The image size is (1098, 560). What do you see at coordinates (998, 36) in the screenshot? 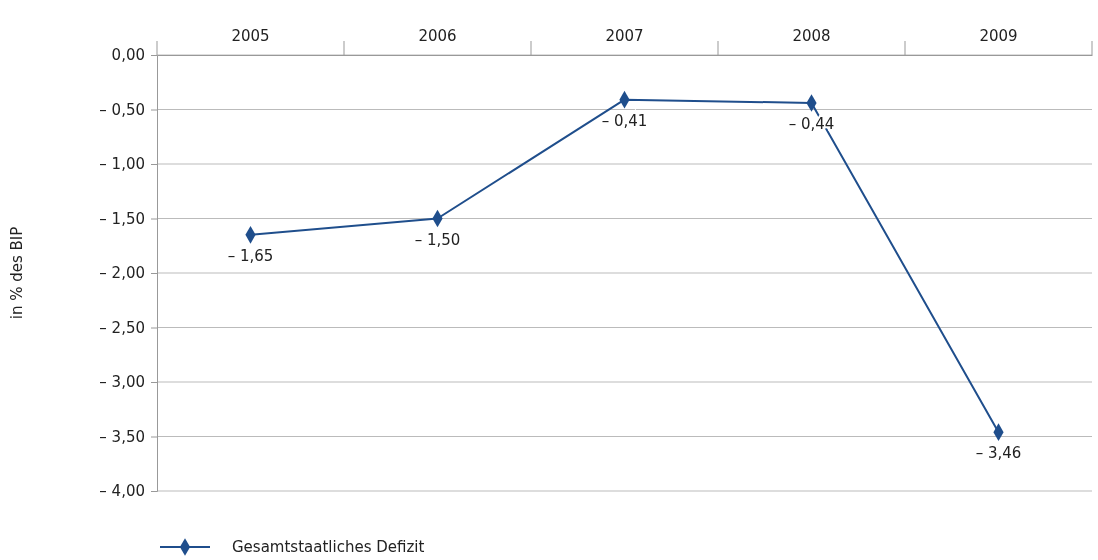
I see `x-tick-label: 2009` at bounding box center [998, 36].